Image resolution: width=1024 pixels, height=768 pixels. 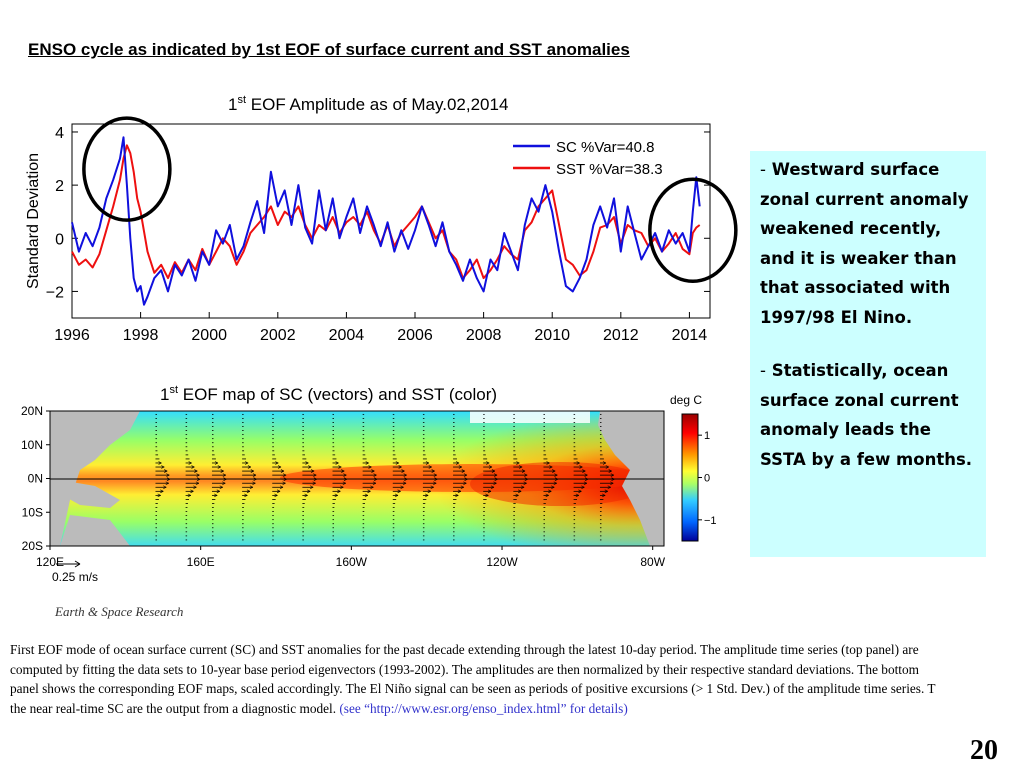 I want to click on legend-label-sst: SST %Var=38.3, so click(x=609, y=169).